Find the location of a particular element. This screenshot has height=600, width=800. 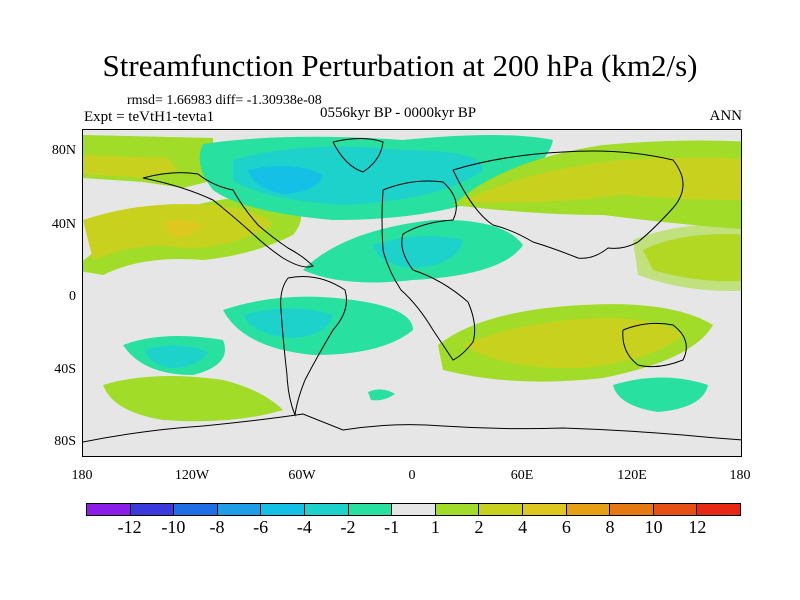

colorbar-label: 12 is located at coordinates (697, 527).